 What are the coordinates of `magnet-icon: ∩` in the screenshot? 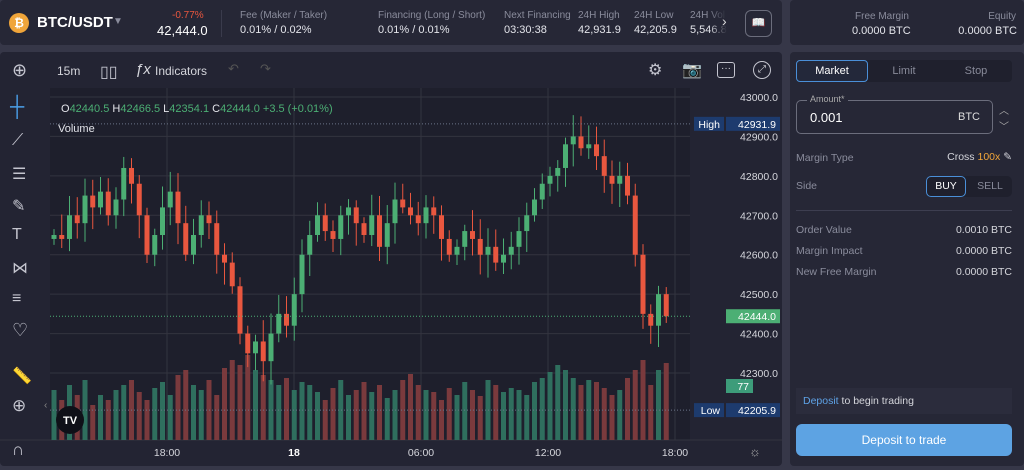 It's located at (18, 449).